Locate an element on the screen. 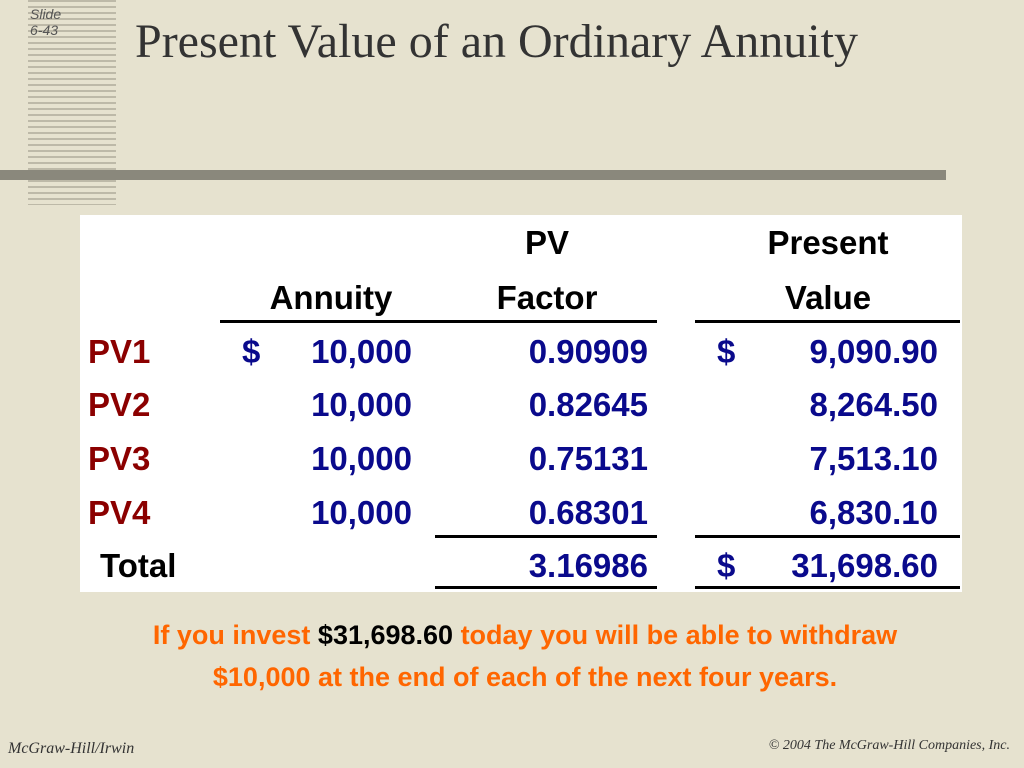  footer-left: McGraw-Hill/Irwin is located at coordinates (71, 748).